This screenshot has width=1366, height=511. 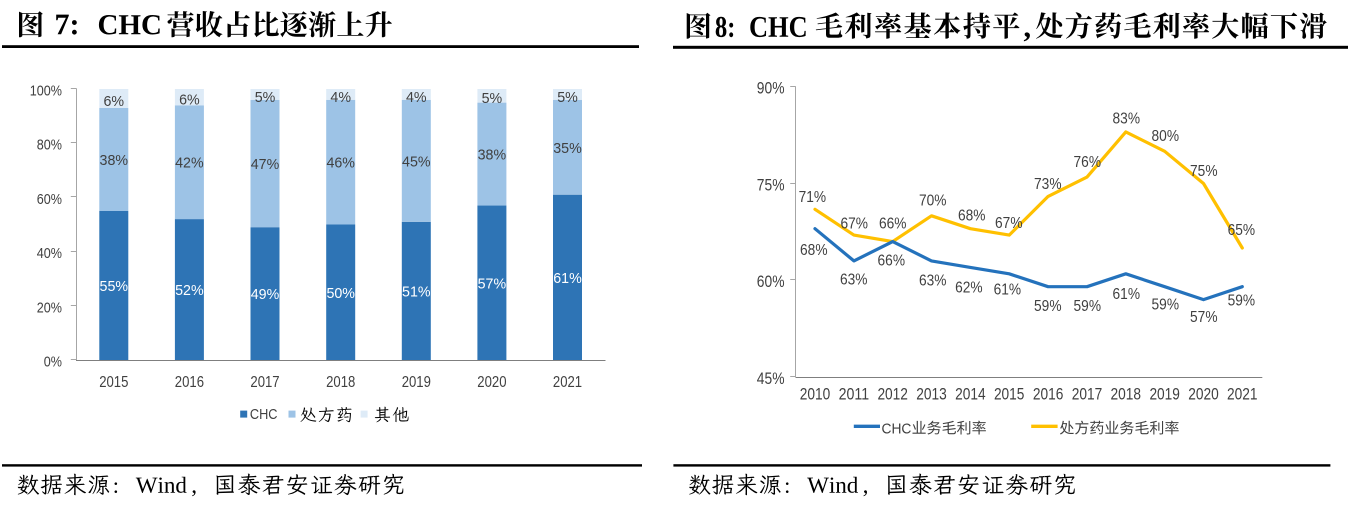 What do you see at coordinates (1242, 230) in the screenshot?
I see `svg-text: 65%` at bounding box center [1242, 230].